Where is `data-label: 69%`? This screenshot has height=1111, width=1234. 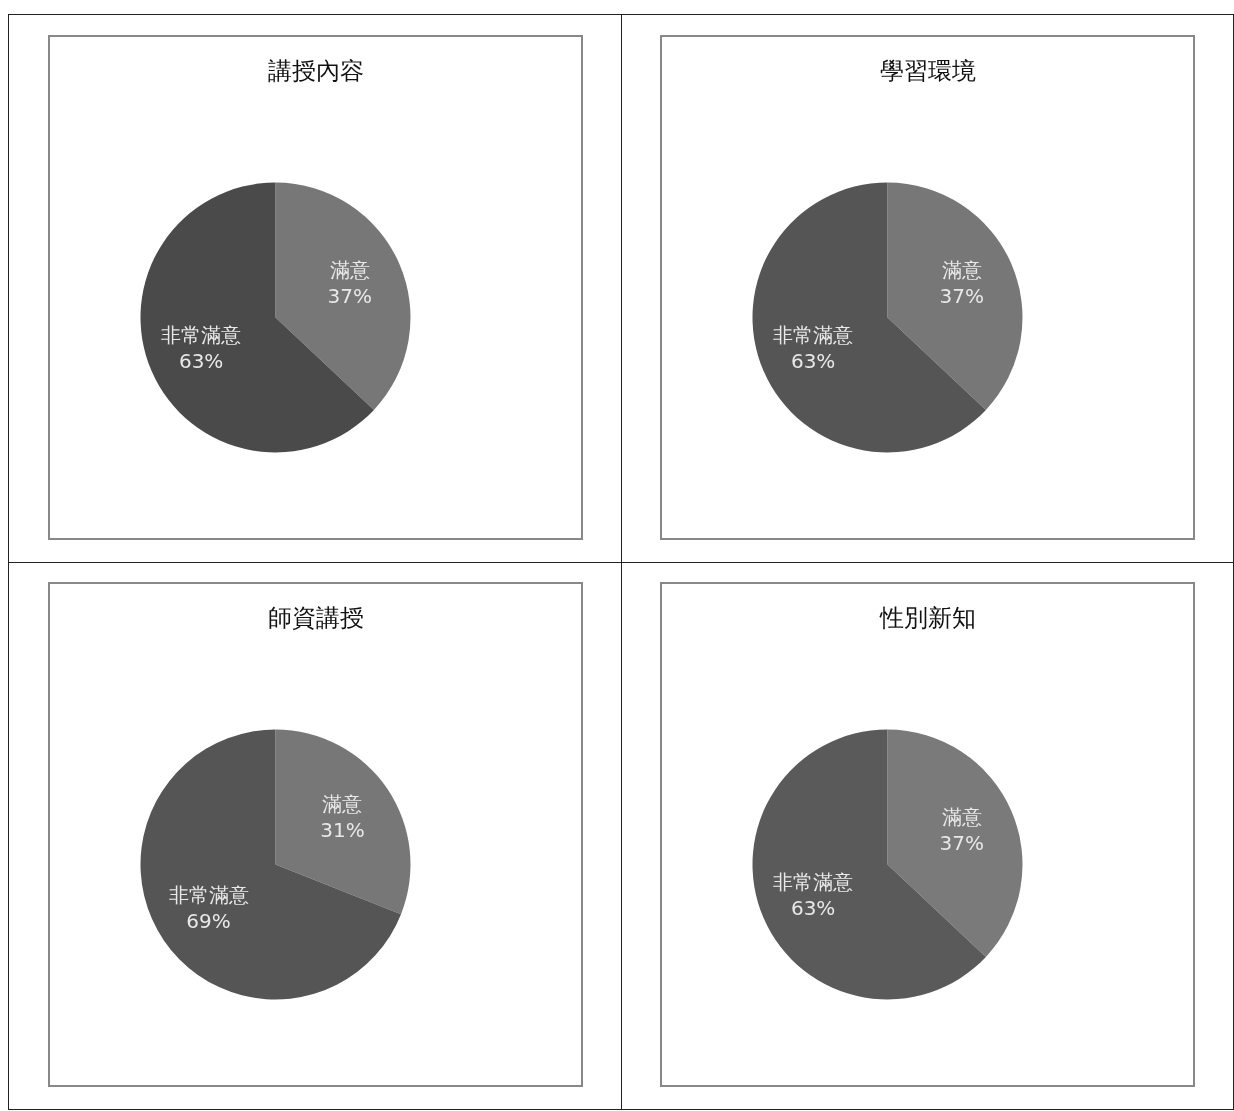
data-label: 69% is located at coordinates (208, 921).